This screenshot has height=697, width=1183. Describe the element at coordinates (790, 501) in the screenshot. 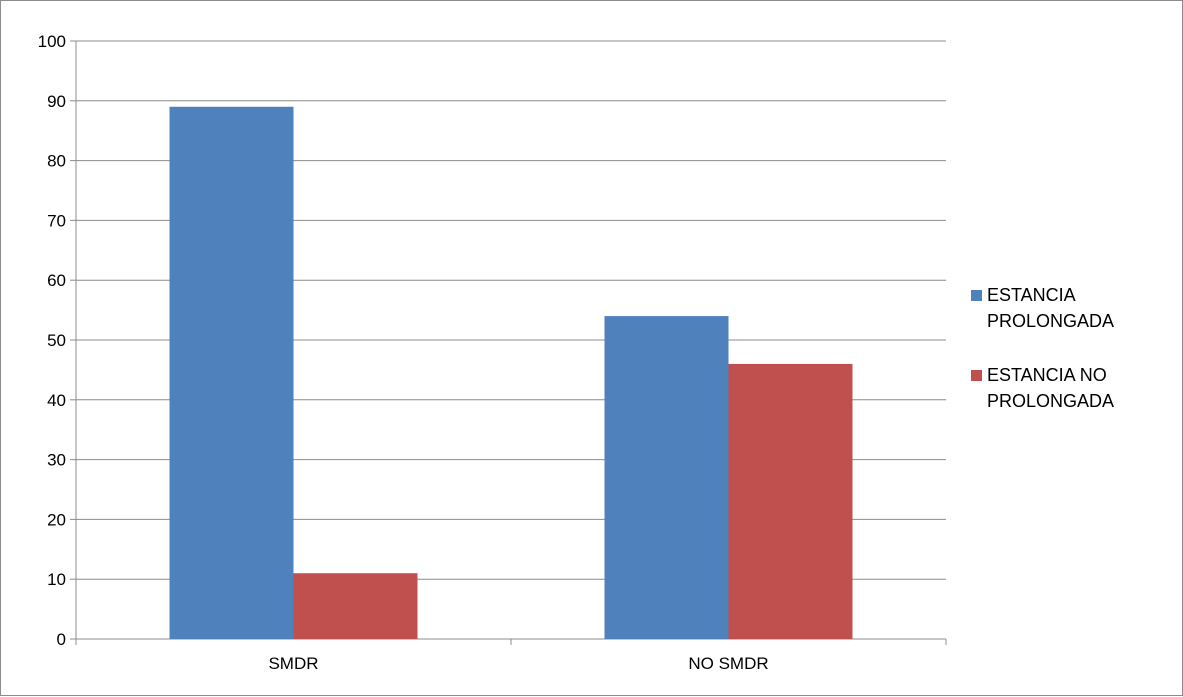

I see `bar-no-smdr-estancia-no-prolongada` at that location.